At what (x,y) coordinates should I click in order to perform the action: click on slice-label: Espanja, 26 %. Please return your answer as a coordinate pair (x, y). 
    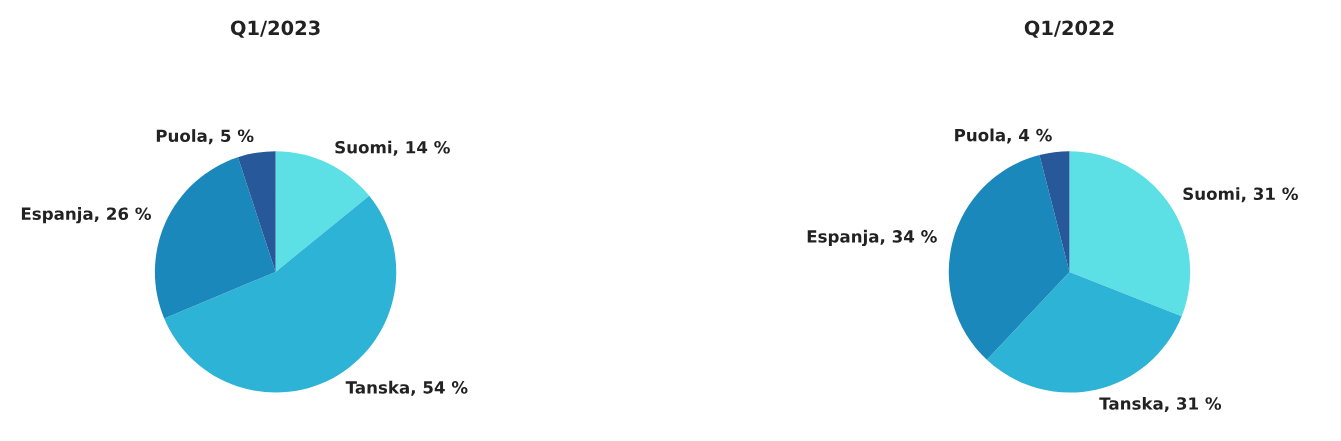
    Looking at the image, I should click on (86, 215).